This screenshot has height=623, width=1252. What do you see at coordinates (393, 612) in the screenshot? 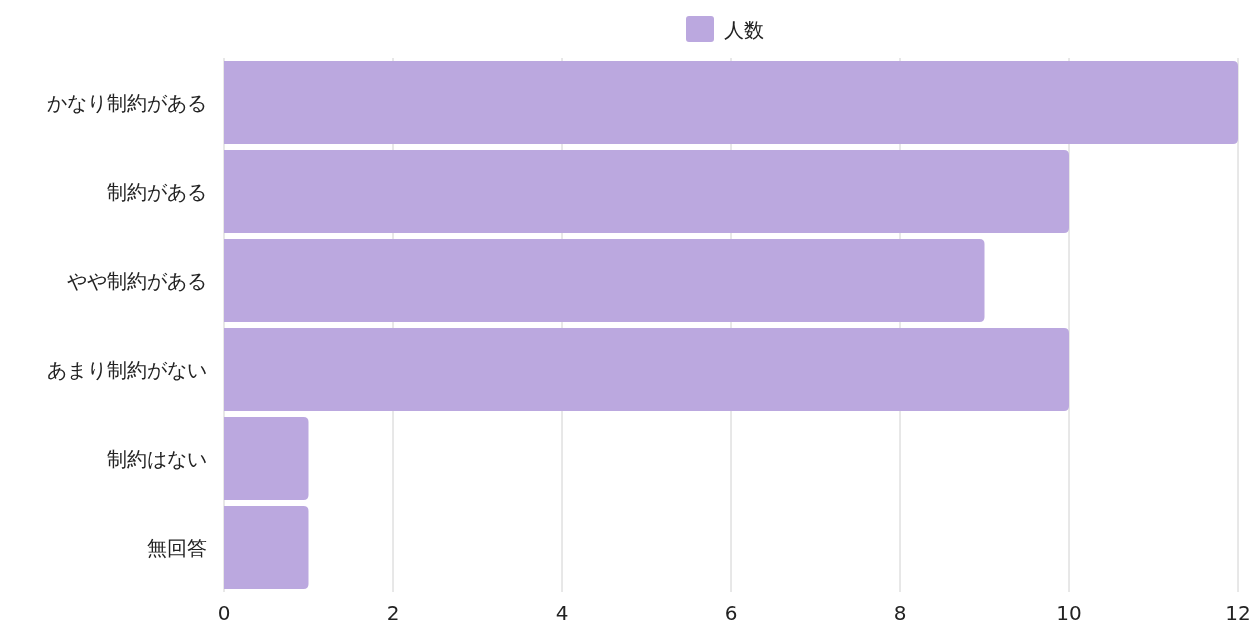
I see `x-tick-label: 2` at bounding box center [393, 612].